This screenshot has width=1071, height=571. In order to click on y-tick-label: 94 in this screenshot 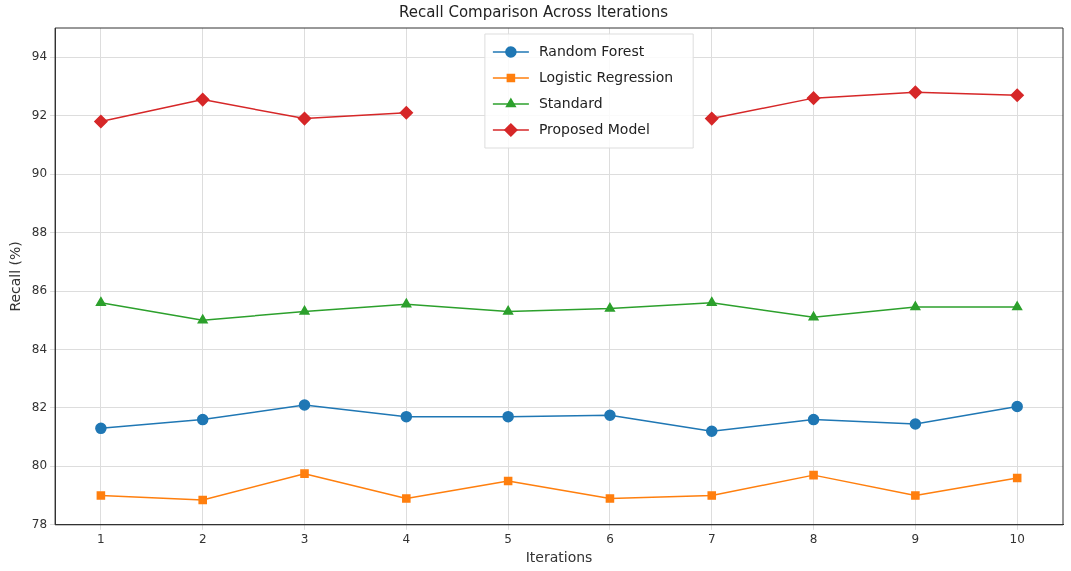, I will do `click(39, 56)`.